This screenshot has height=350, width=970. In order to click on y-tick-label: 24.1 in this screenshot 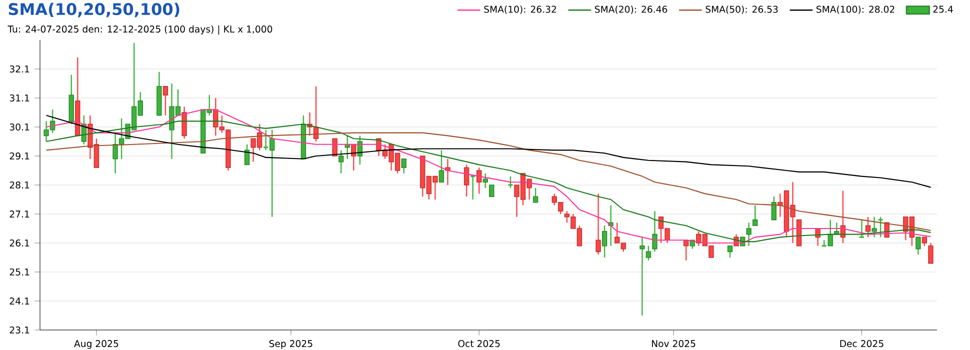, I will do `click(20, 301)`.